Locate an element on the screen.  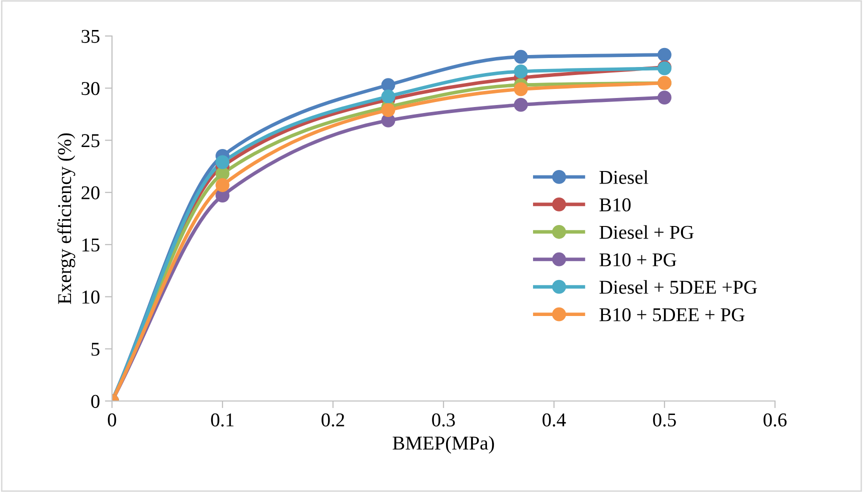
y-tick-label: 10 is located at coordinates (91, 297).